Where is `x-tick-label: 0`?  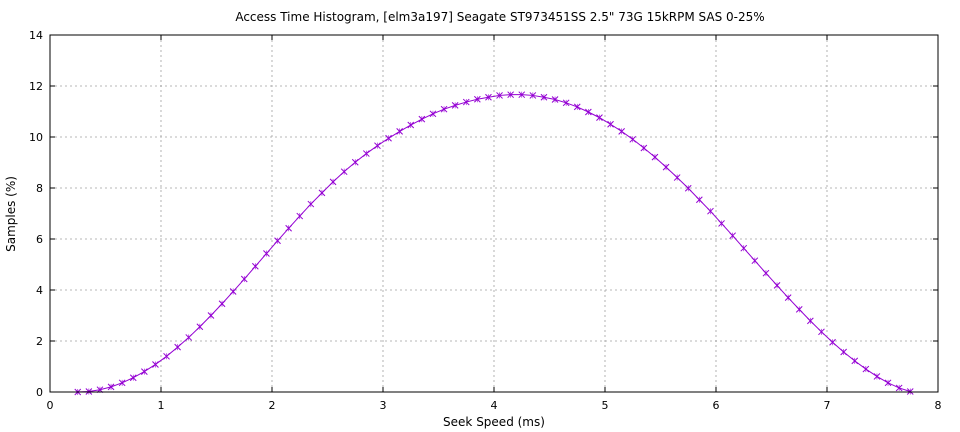 x-tick-label: 0 is located at coordinates (50, 405).